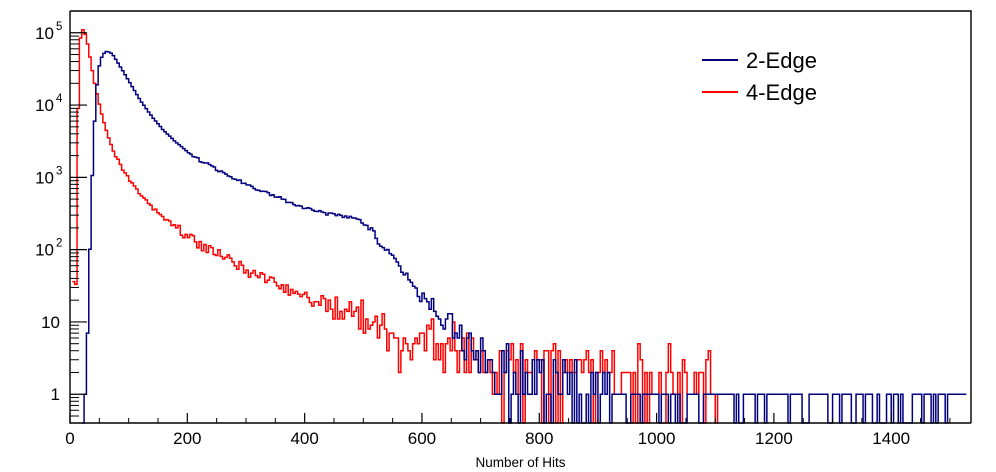 The image size is (996, 472). I want to click on y-tick-label: 1, so click(55, 394).